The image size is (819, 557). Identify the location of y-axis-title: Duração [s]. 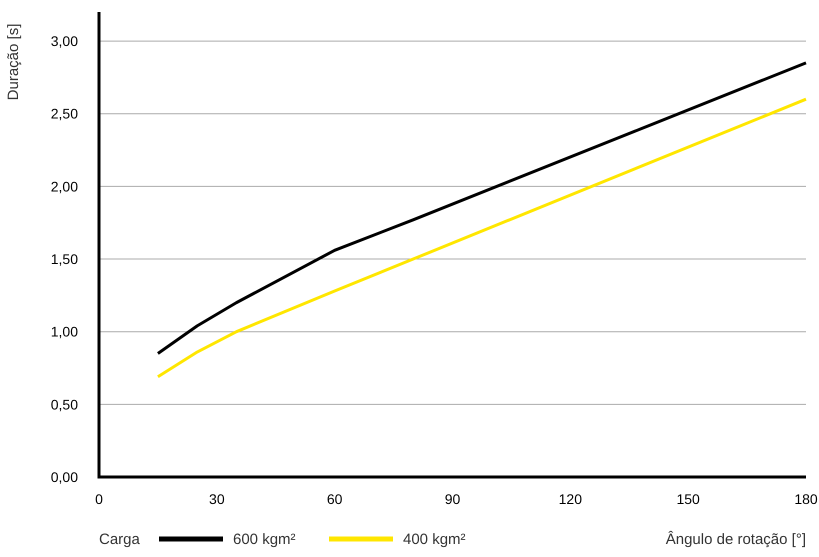
(13, 62).